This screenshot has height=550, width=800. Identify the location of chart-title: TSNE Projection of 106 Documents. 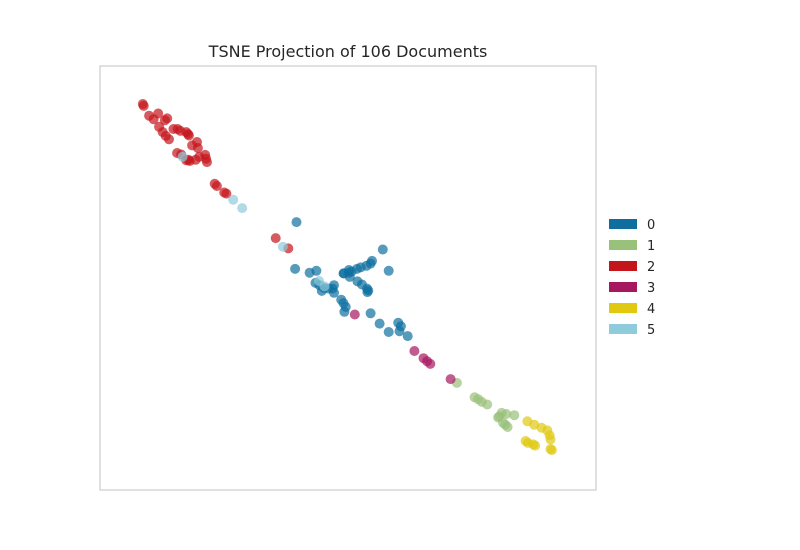
(348, 51).